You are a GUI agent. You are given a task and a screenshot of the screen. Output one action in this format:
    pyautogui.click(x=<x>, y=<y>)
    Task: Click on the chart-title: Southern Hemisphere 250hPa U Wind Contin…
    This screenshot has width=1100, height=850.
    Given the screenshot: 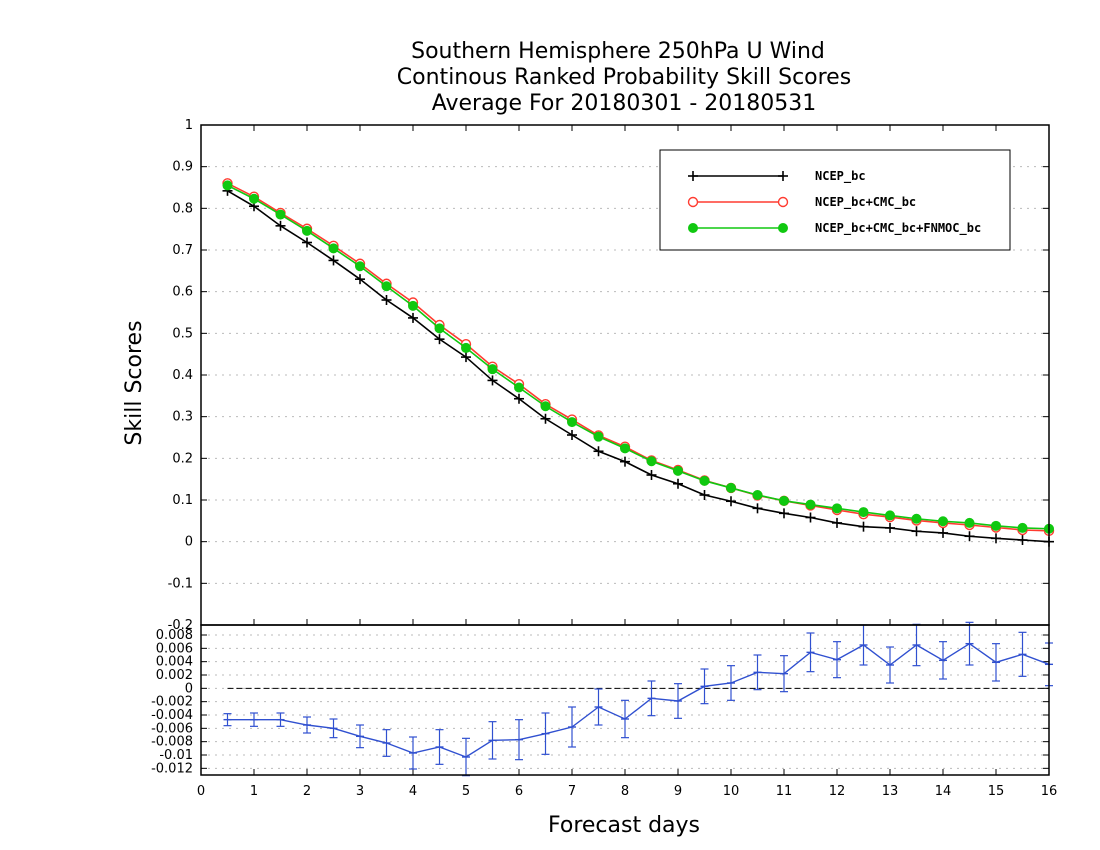 What is the action you would take?
    pyautogui.click(x=624, y=77)
    